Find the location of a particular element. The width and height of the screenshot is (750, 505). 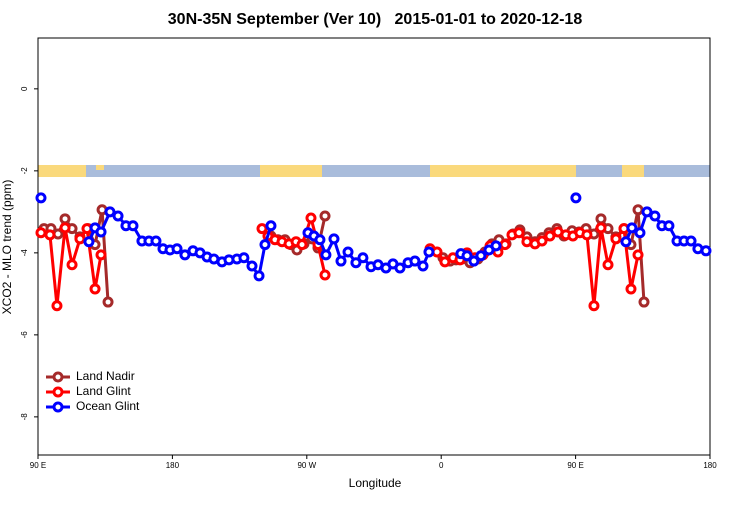

x-axis-label: Longitude is located at coordinates (375, 483).